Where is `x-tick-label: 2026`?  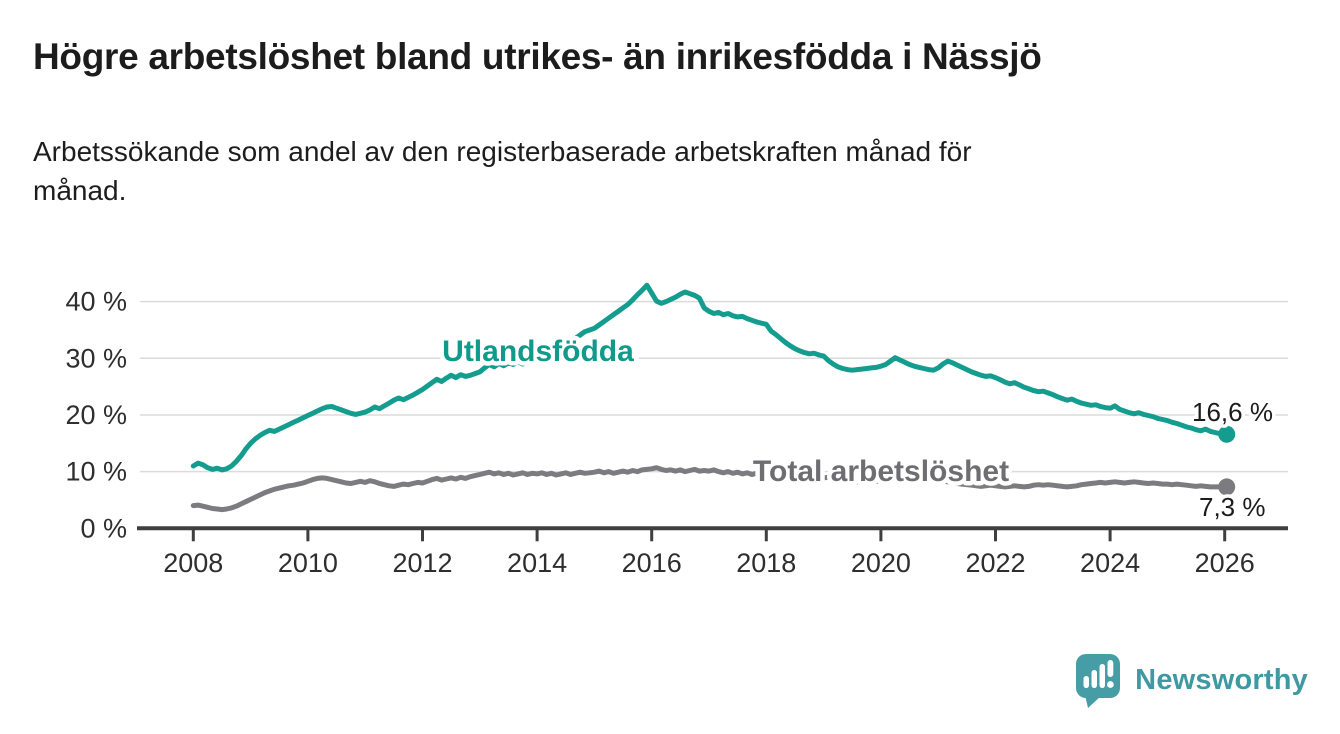
x-tick-label: 2026 is located at coordinates (1225, 563).